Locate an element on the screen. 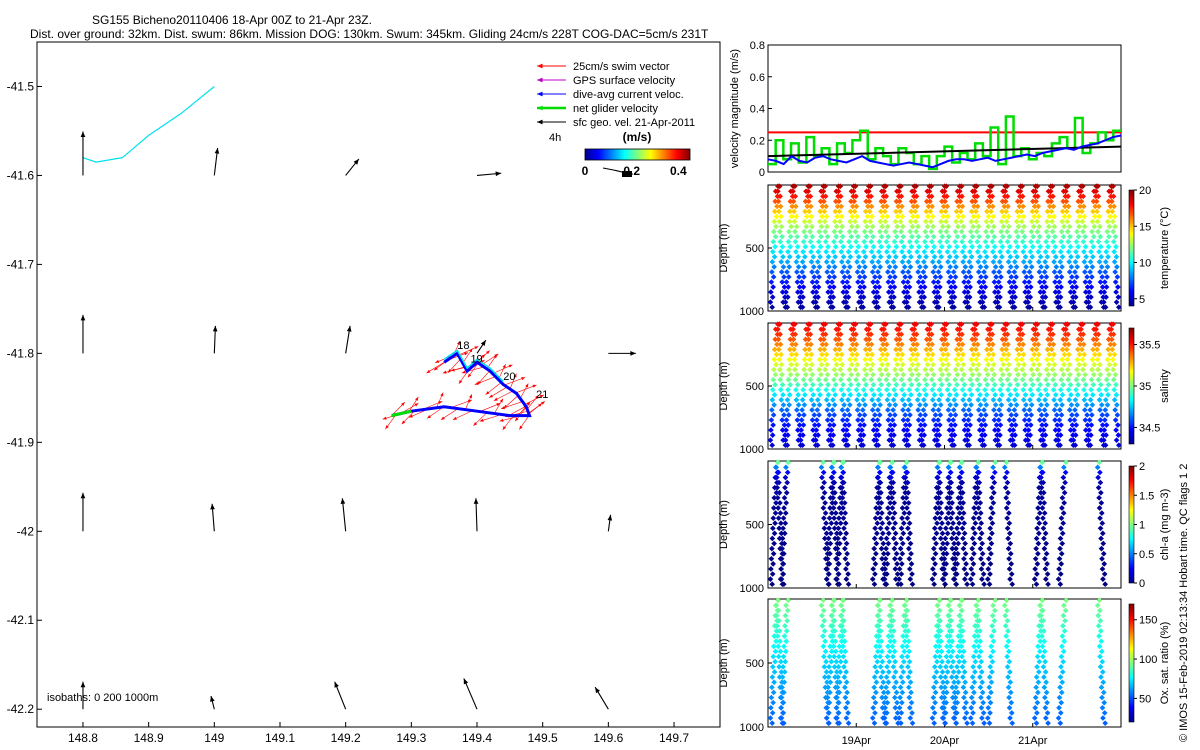  chla-colorbar-tick-label: 1.5 is located at coordinates (1146, 496).